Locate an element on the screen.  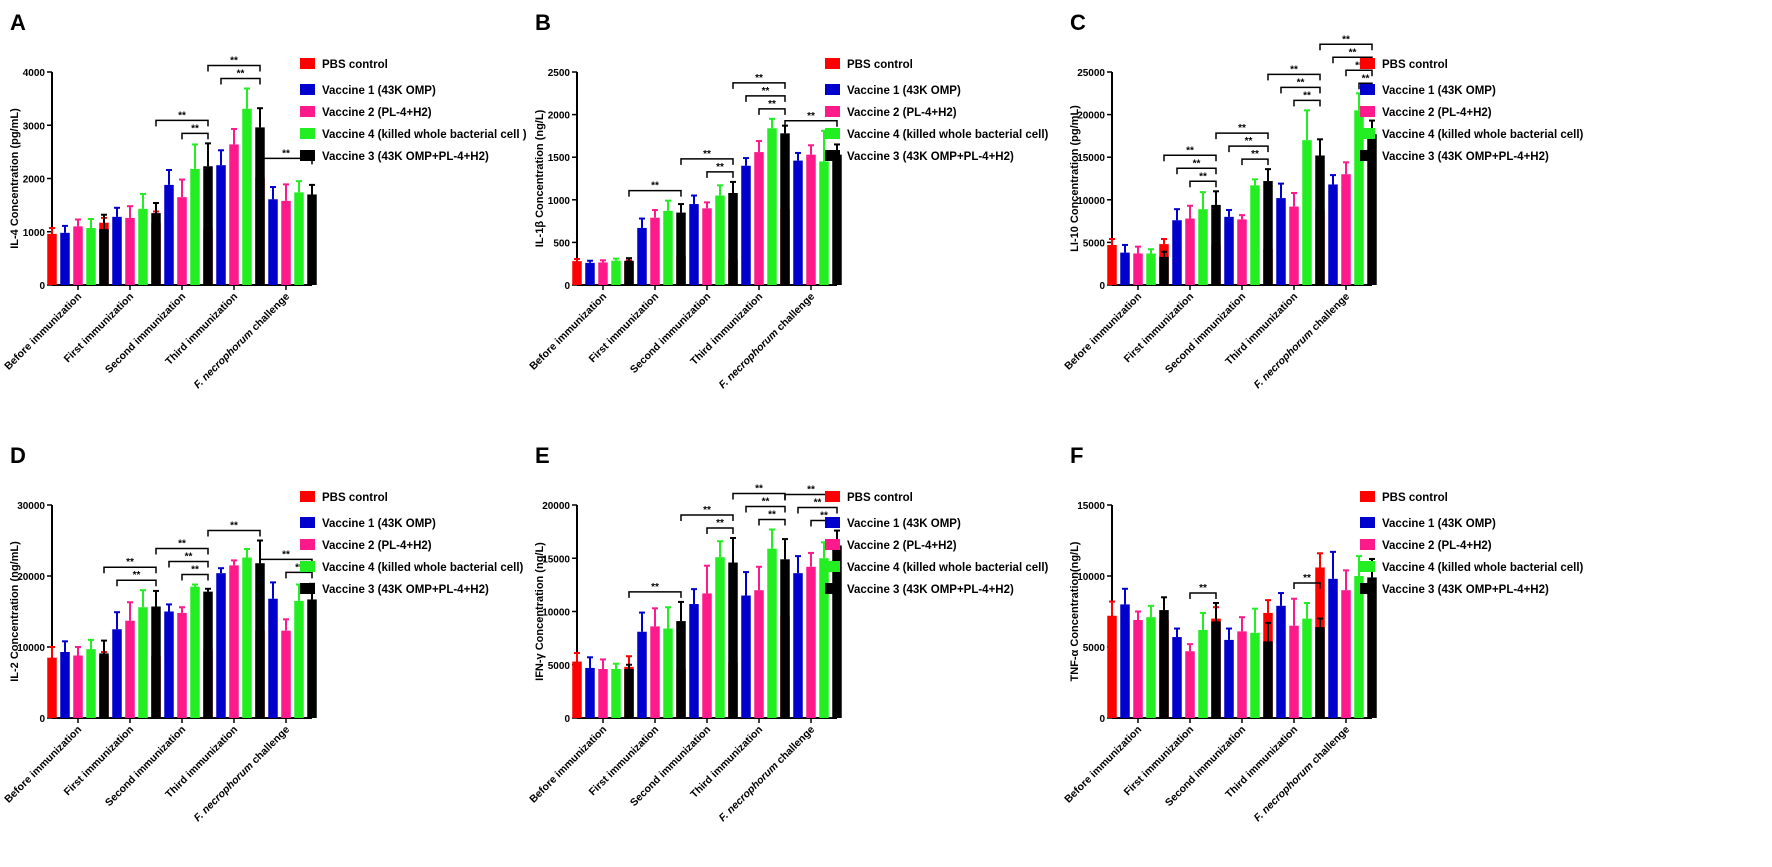
panel-label: D is located at coordinates (18, 455).